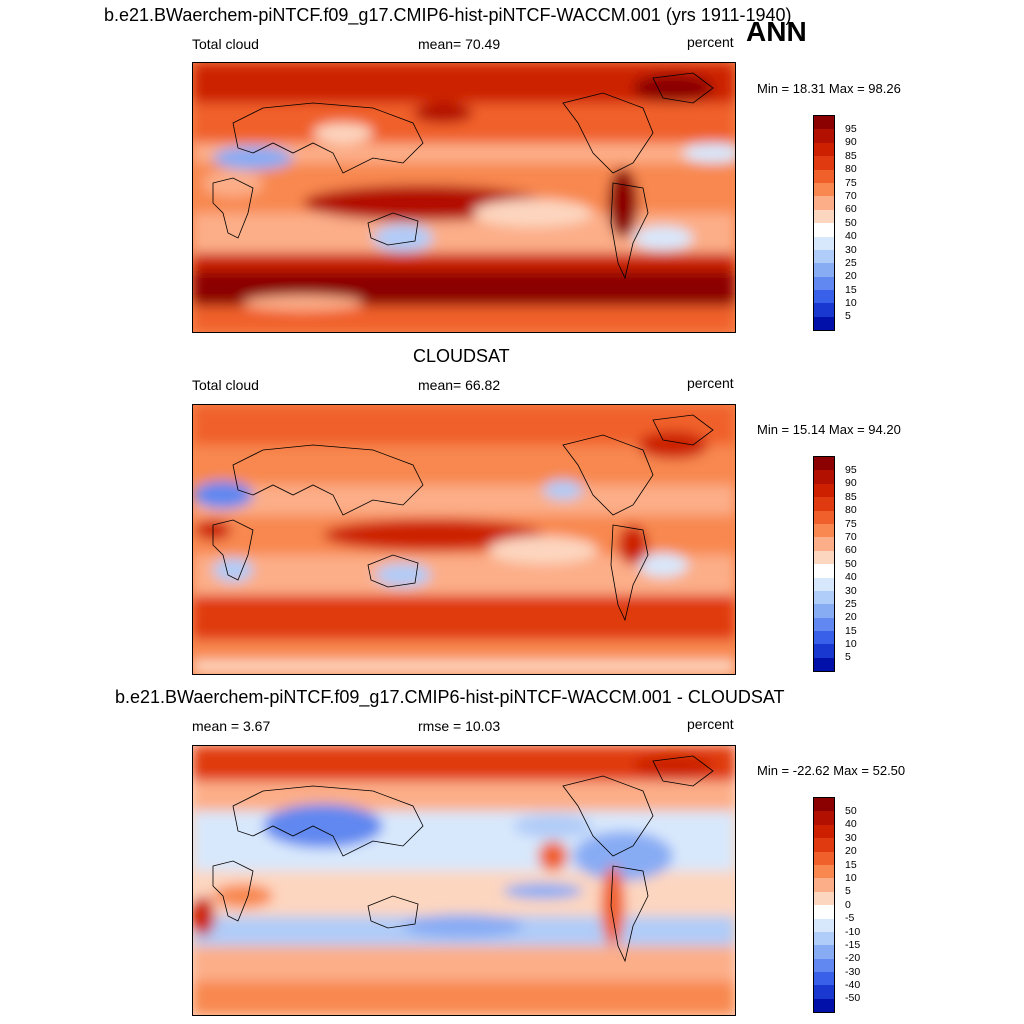  Describe the element at coordinates (225, 44) in the screenshot. I see `panel1-variable-label: Total cloud` at that location.